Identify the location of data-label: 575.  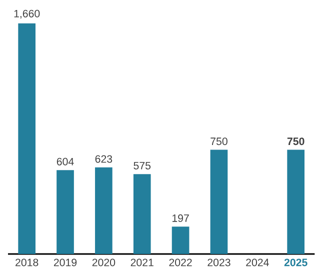
(142, 166).